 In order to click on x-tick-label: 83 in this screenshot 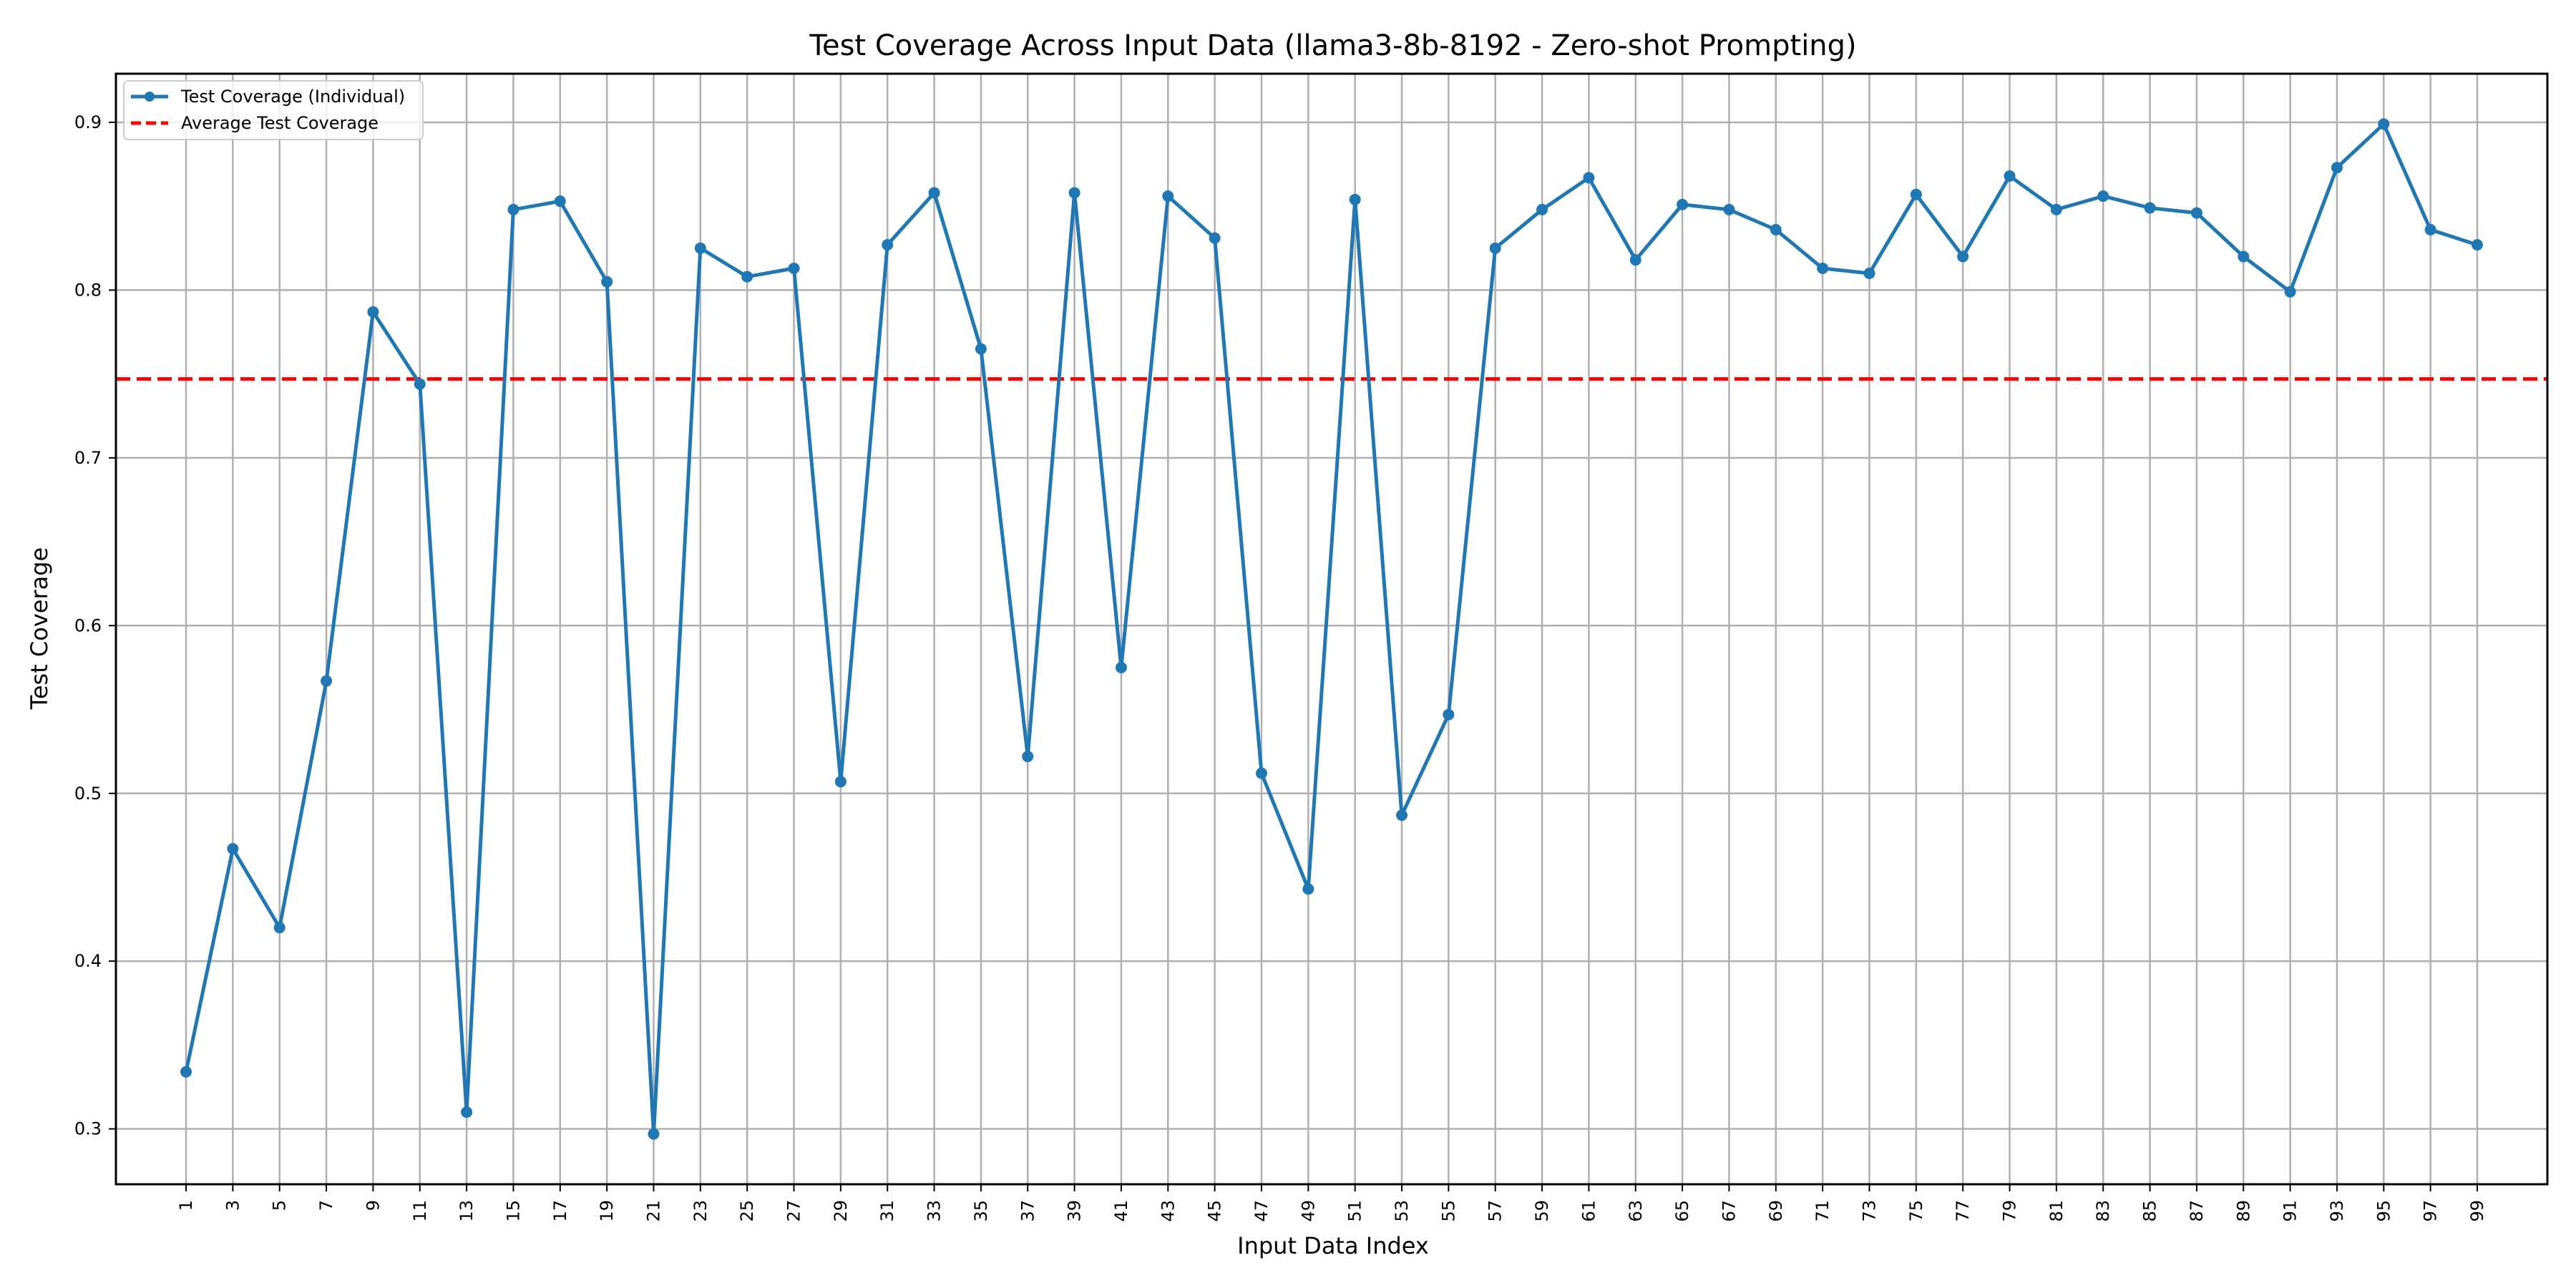, I will do `click(2103, 1211)`.